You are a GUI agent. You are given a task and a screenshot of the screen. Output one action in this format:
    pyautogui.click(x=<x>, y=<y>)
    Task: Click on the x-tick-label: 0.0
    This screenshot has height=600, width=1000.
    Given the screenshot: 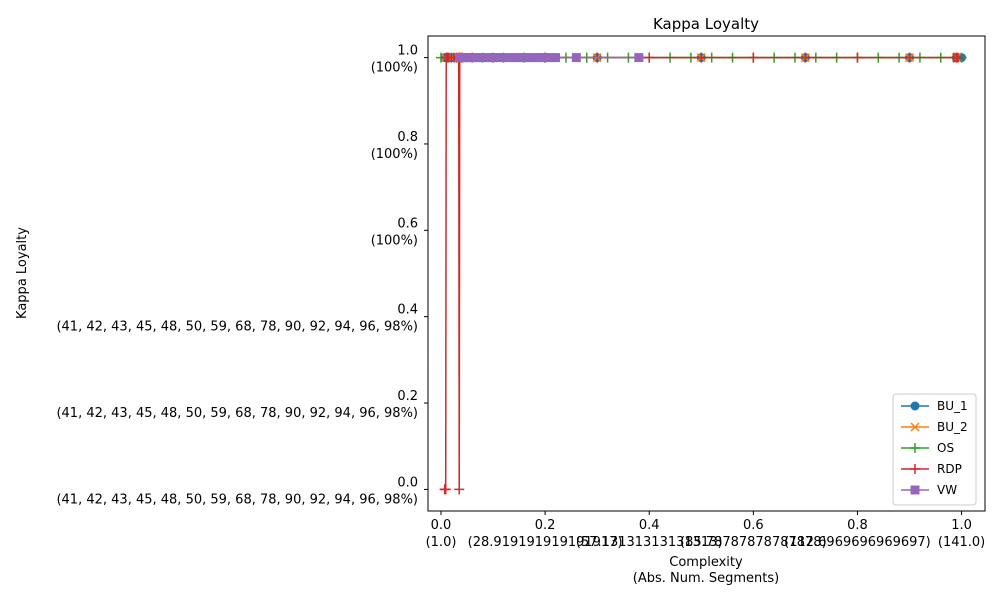 What is the action you would take?
    pyautogui.click(x=441, y=525)
    